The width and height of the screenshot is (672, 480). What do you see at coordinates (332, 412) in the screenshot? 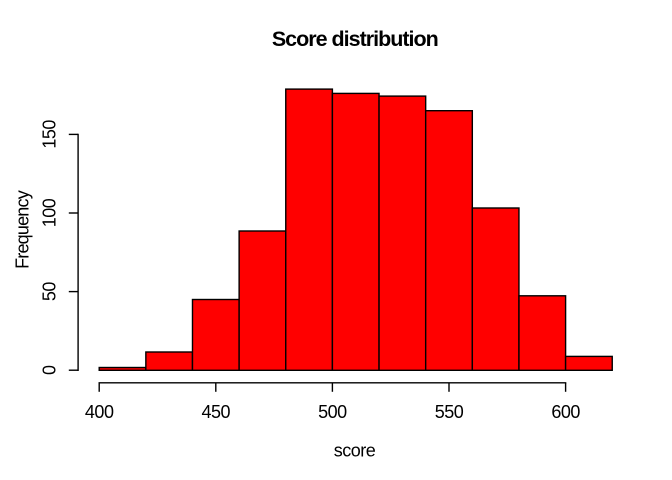
I see `svg-text: 500` at bounding box center [332, 412].